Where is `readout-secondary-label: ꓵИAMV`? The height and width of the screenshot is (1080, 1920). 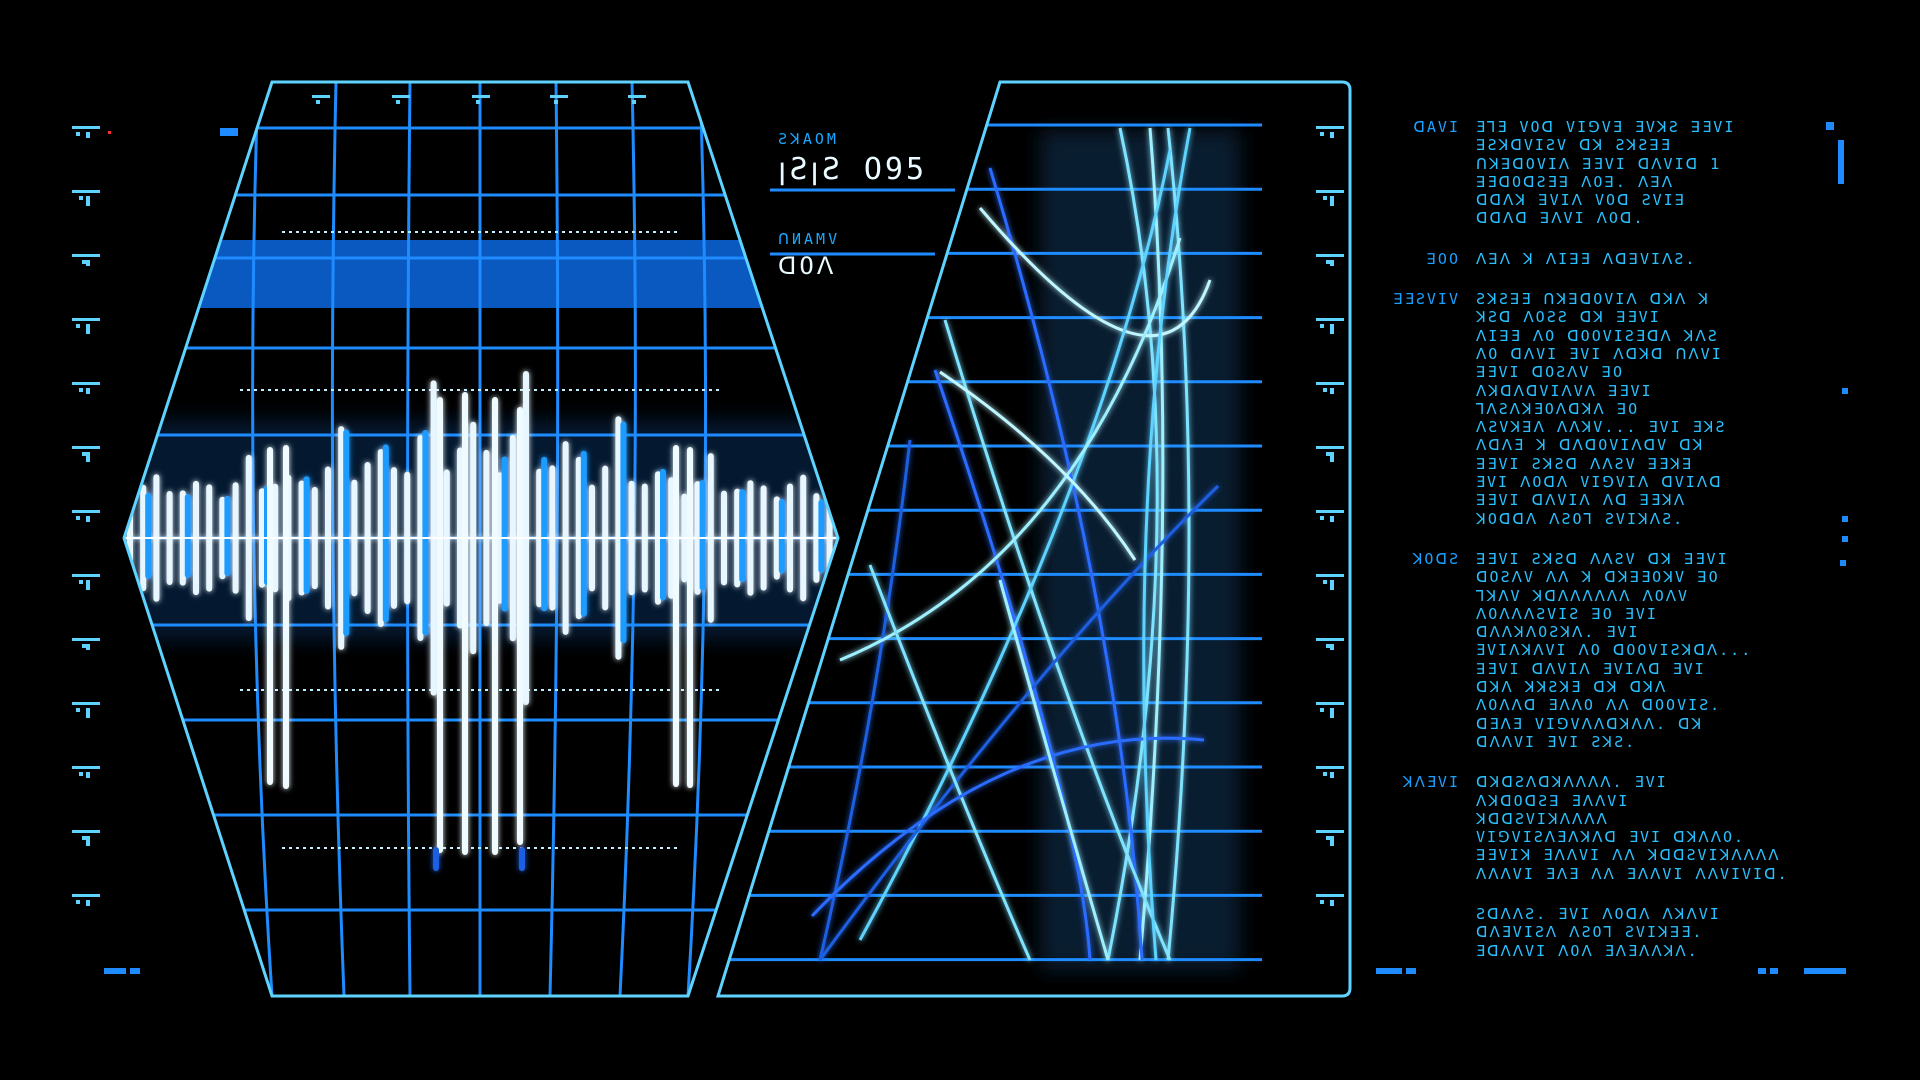 readout-secondary-label: ꓵИAMV is located at coordinates (809, 239).